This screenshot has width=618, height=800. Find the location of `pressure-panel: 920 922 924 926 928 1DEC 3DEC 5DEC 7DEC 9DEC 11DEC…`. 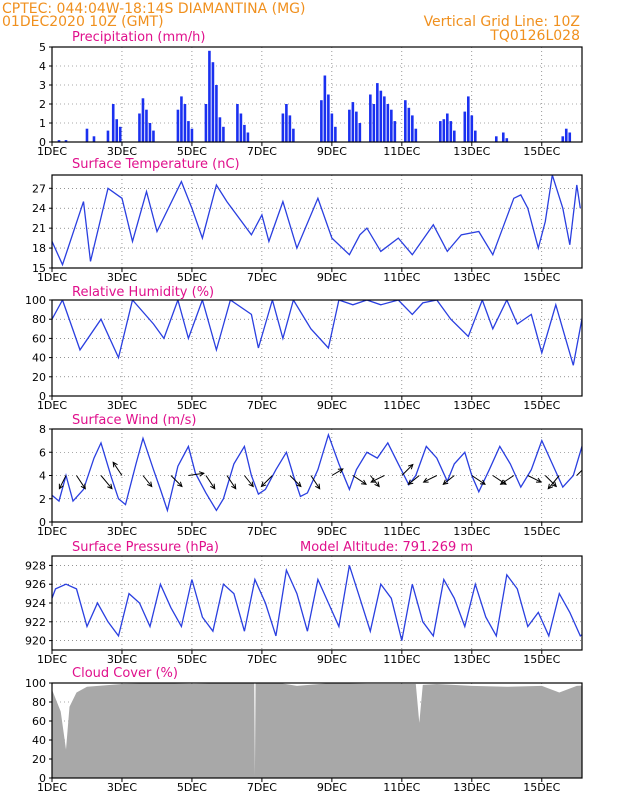

pressure-panel: 920 922 924 926 928 1DEC 3DEC 5DEC 7DEC 9DEC 11DEC… is located at coordinates (304, 610).